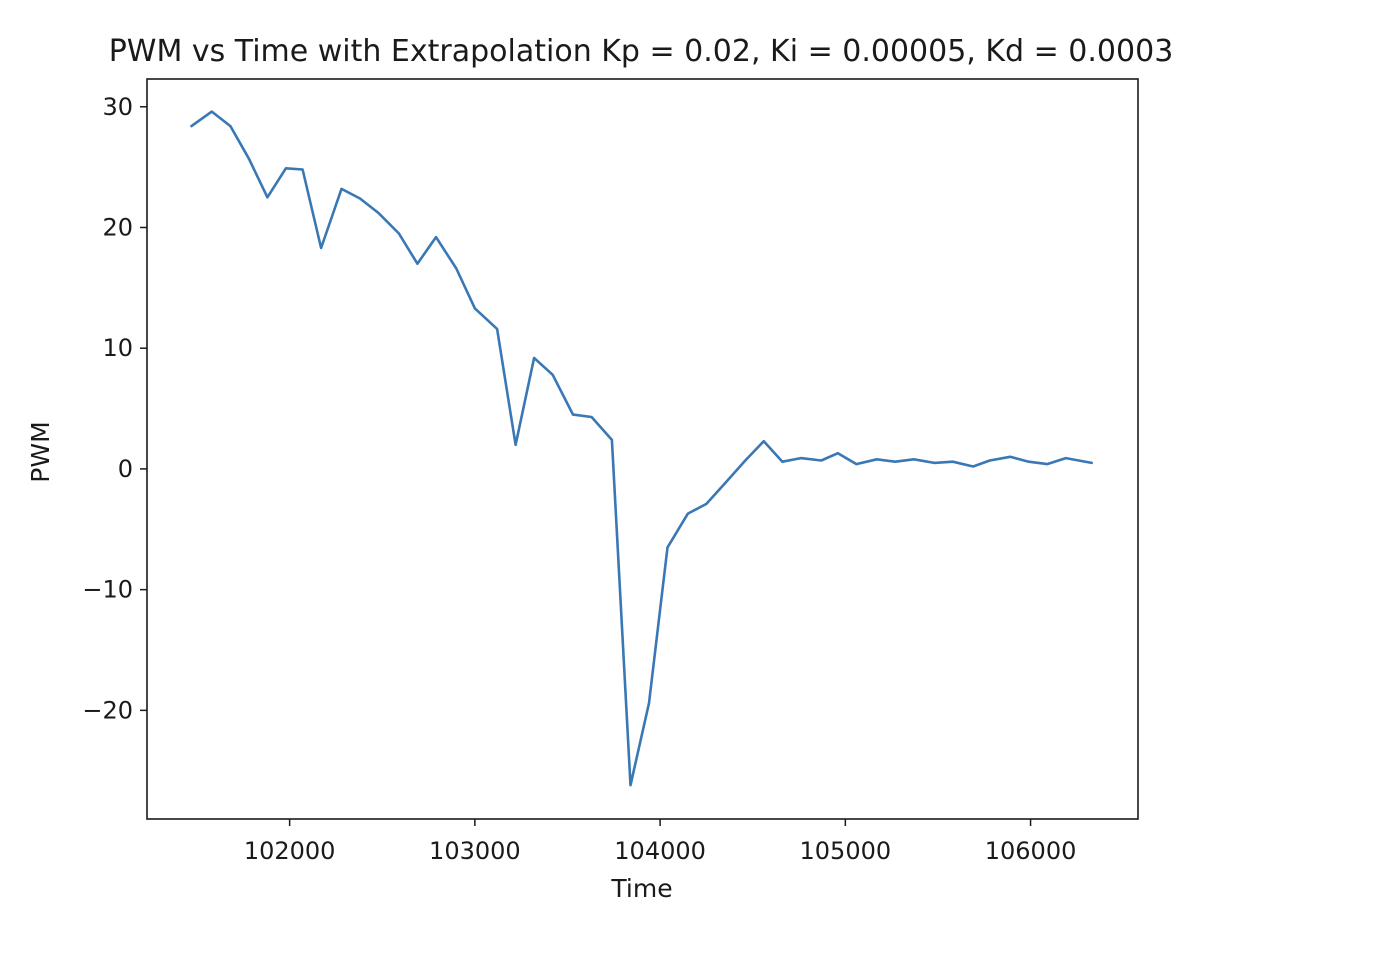 This screenshot has height=962, width=1382. What do you see at coordinates (114, 408) in the screenshot?
I see `y-axis: 30 20 10 0 −10 −20` at bounding box center [114, 408].